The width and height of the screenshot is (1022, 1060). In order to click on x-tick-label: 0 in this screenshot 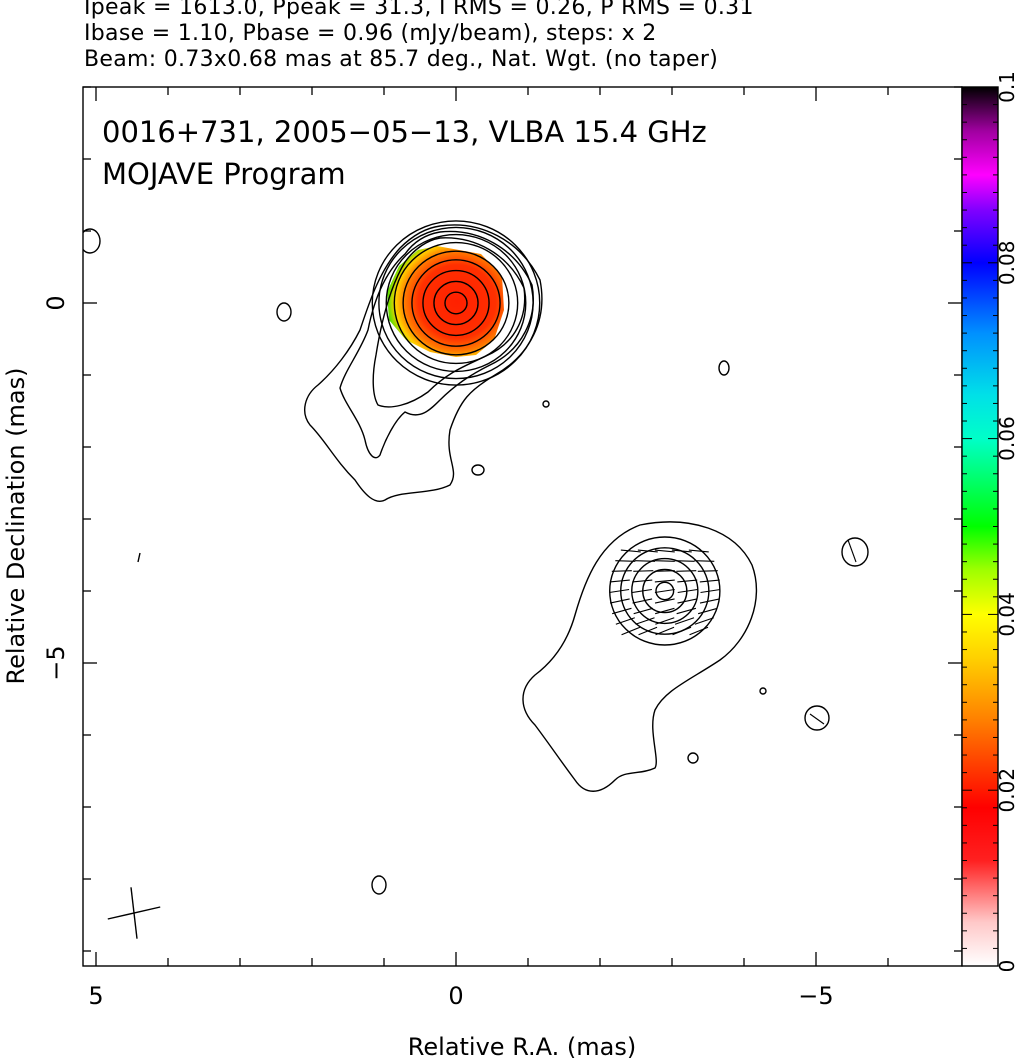, I will do `click(455, 996)`.